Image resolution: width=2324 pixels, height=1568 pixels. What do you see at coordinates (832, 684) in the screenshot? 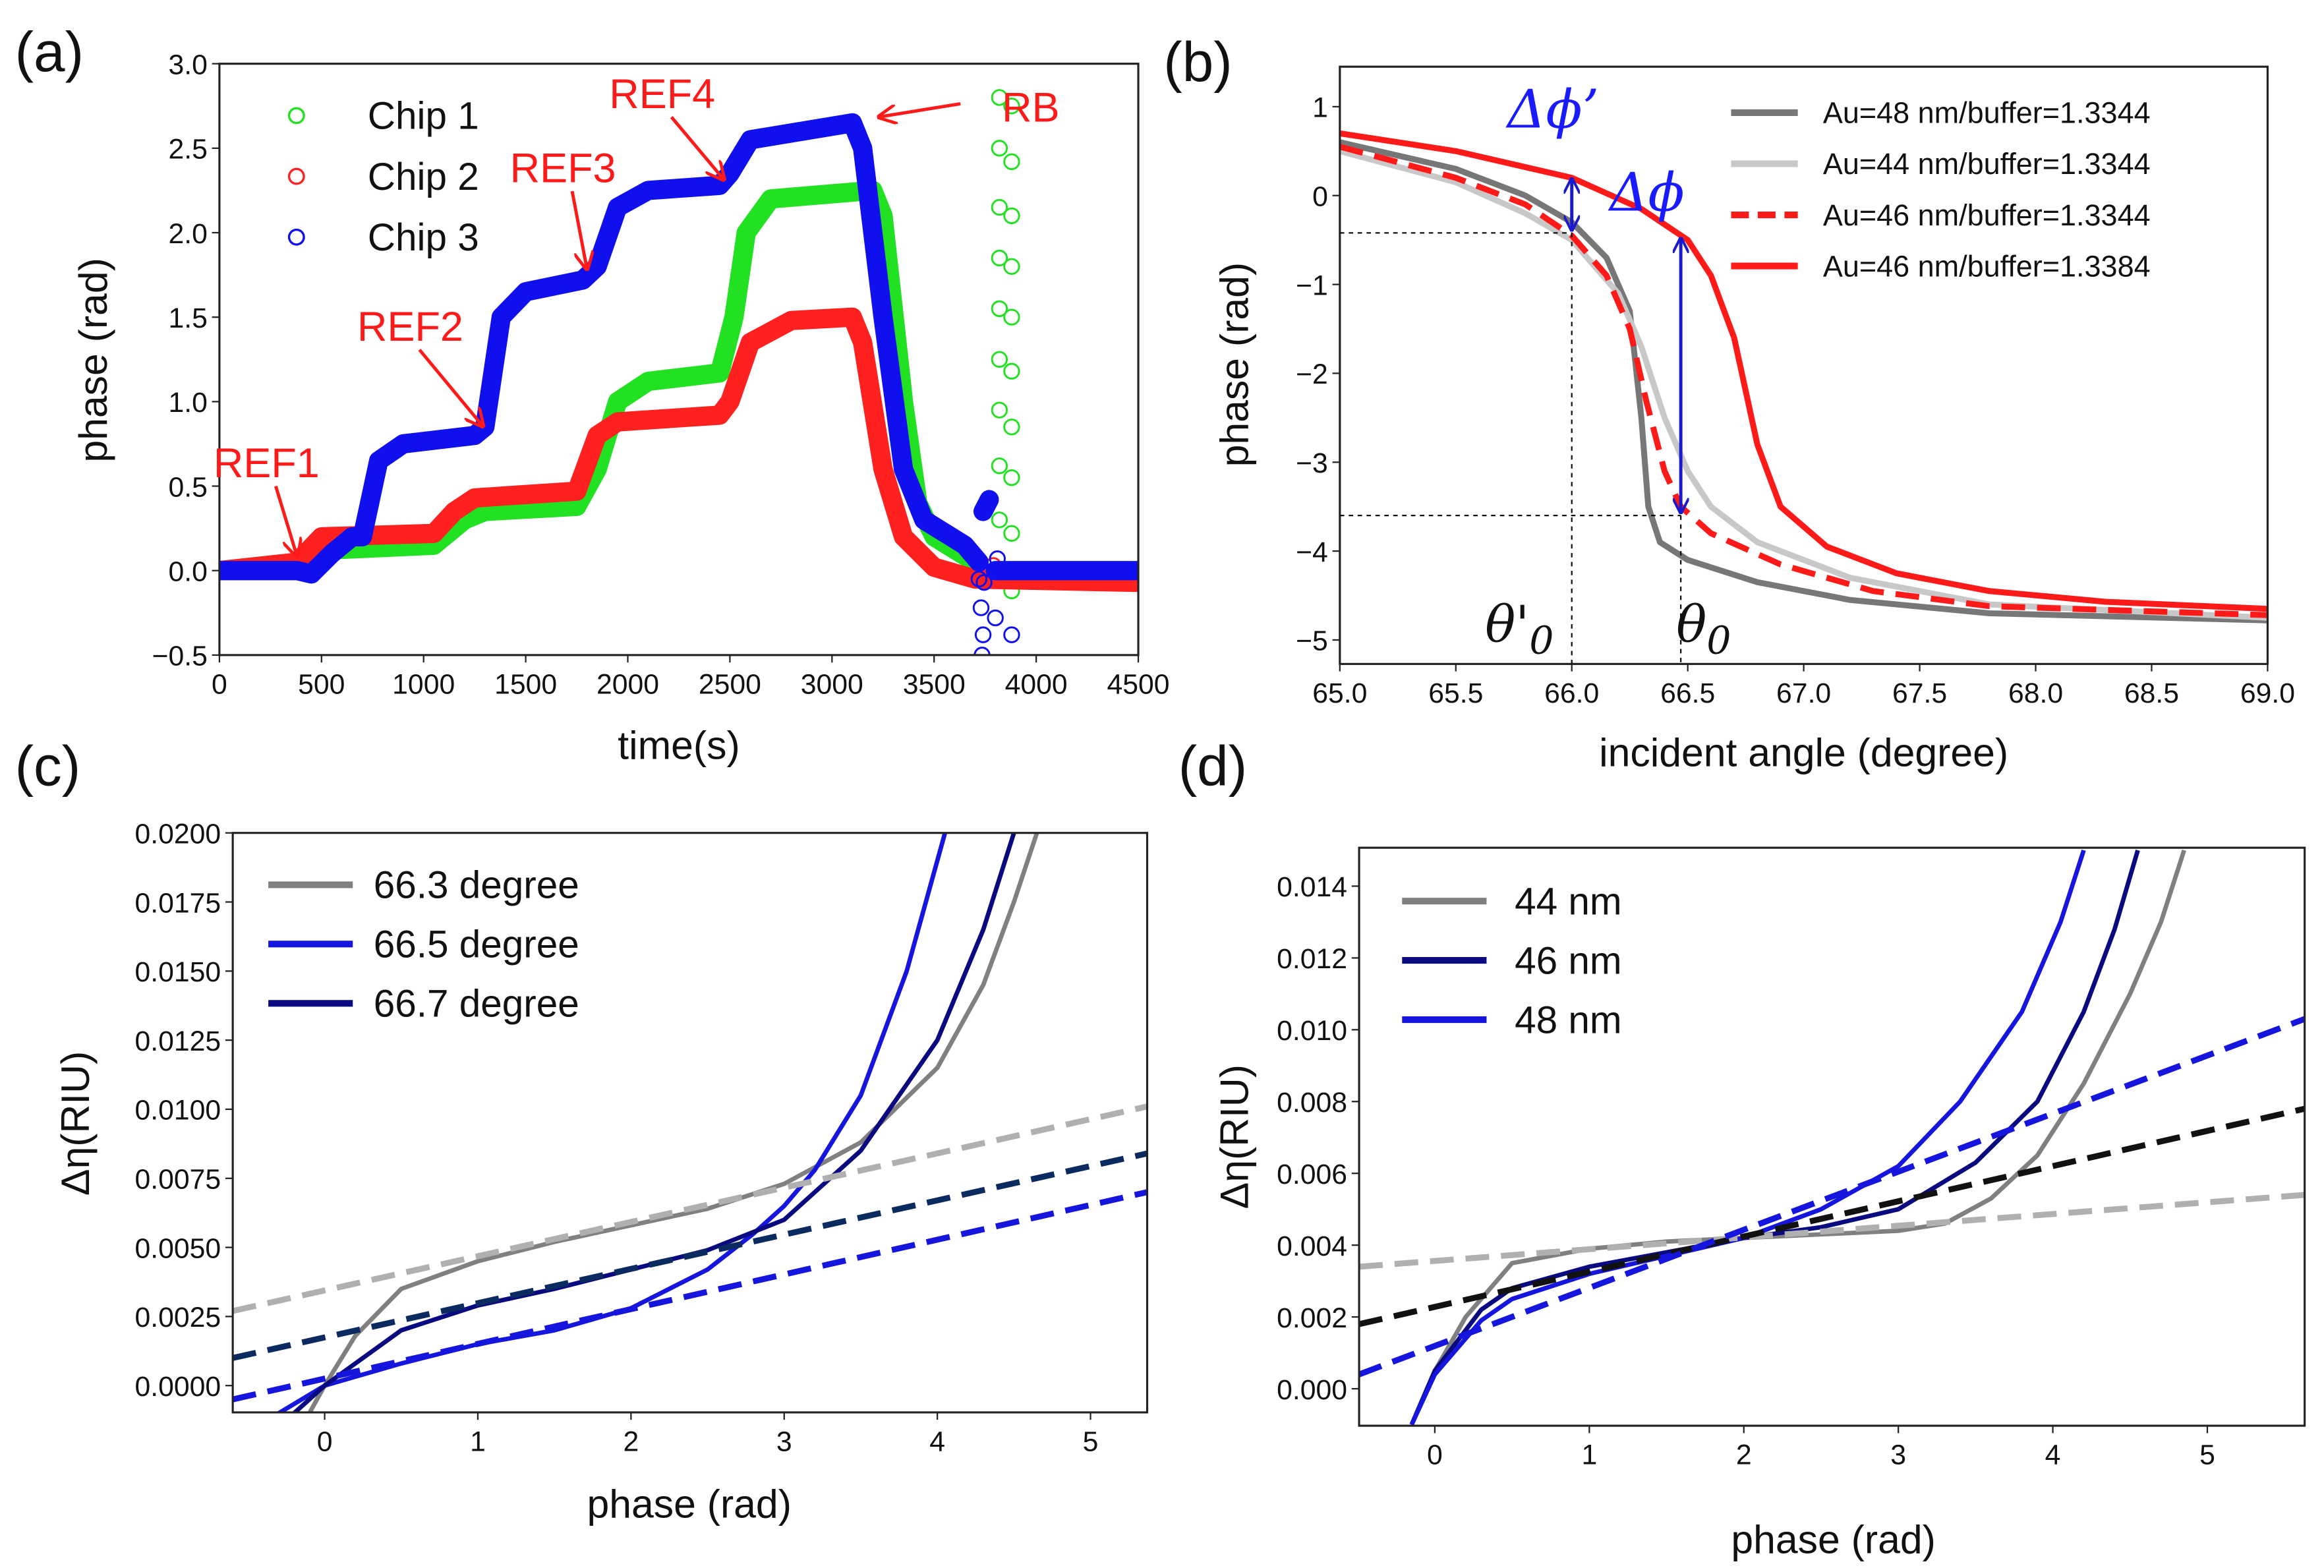
I see `x-tick-label: 3000` at bounding box center [832, 684].